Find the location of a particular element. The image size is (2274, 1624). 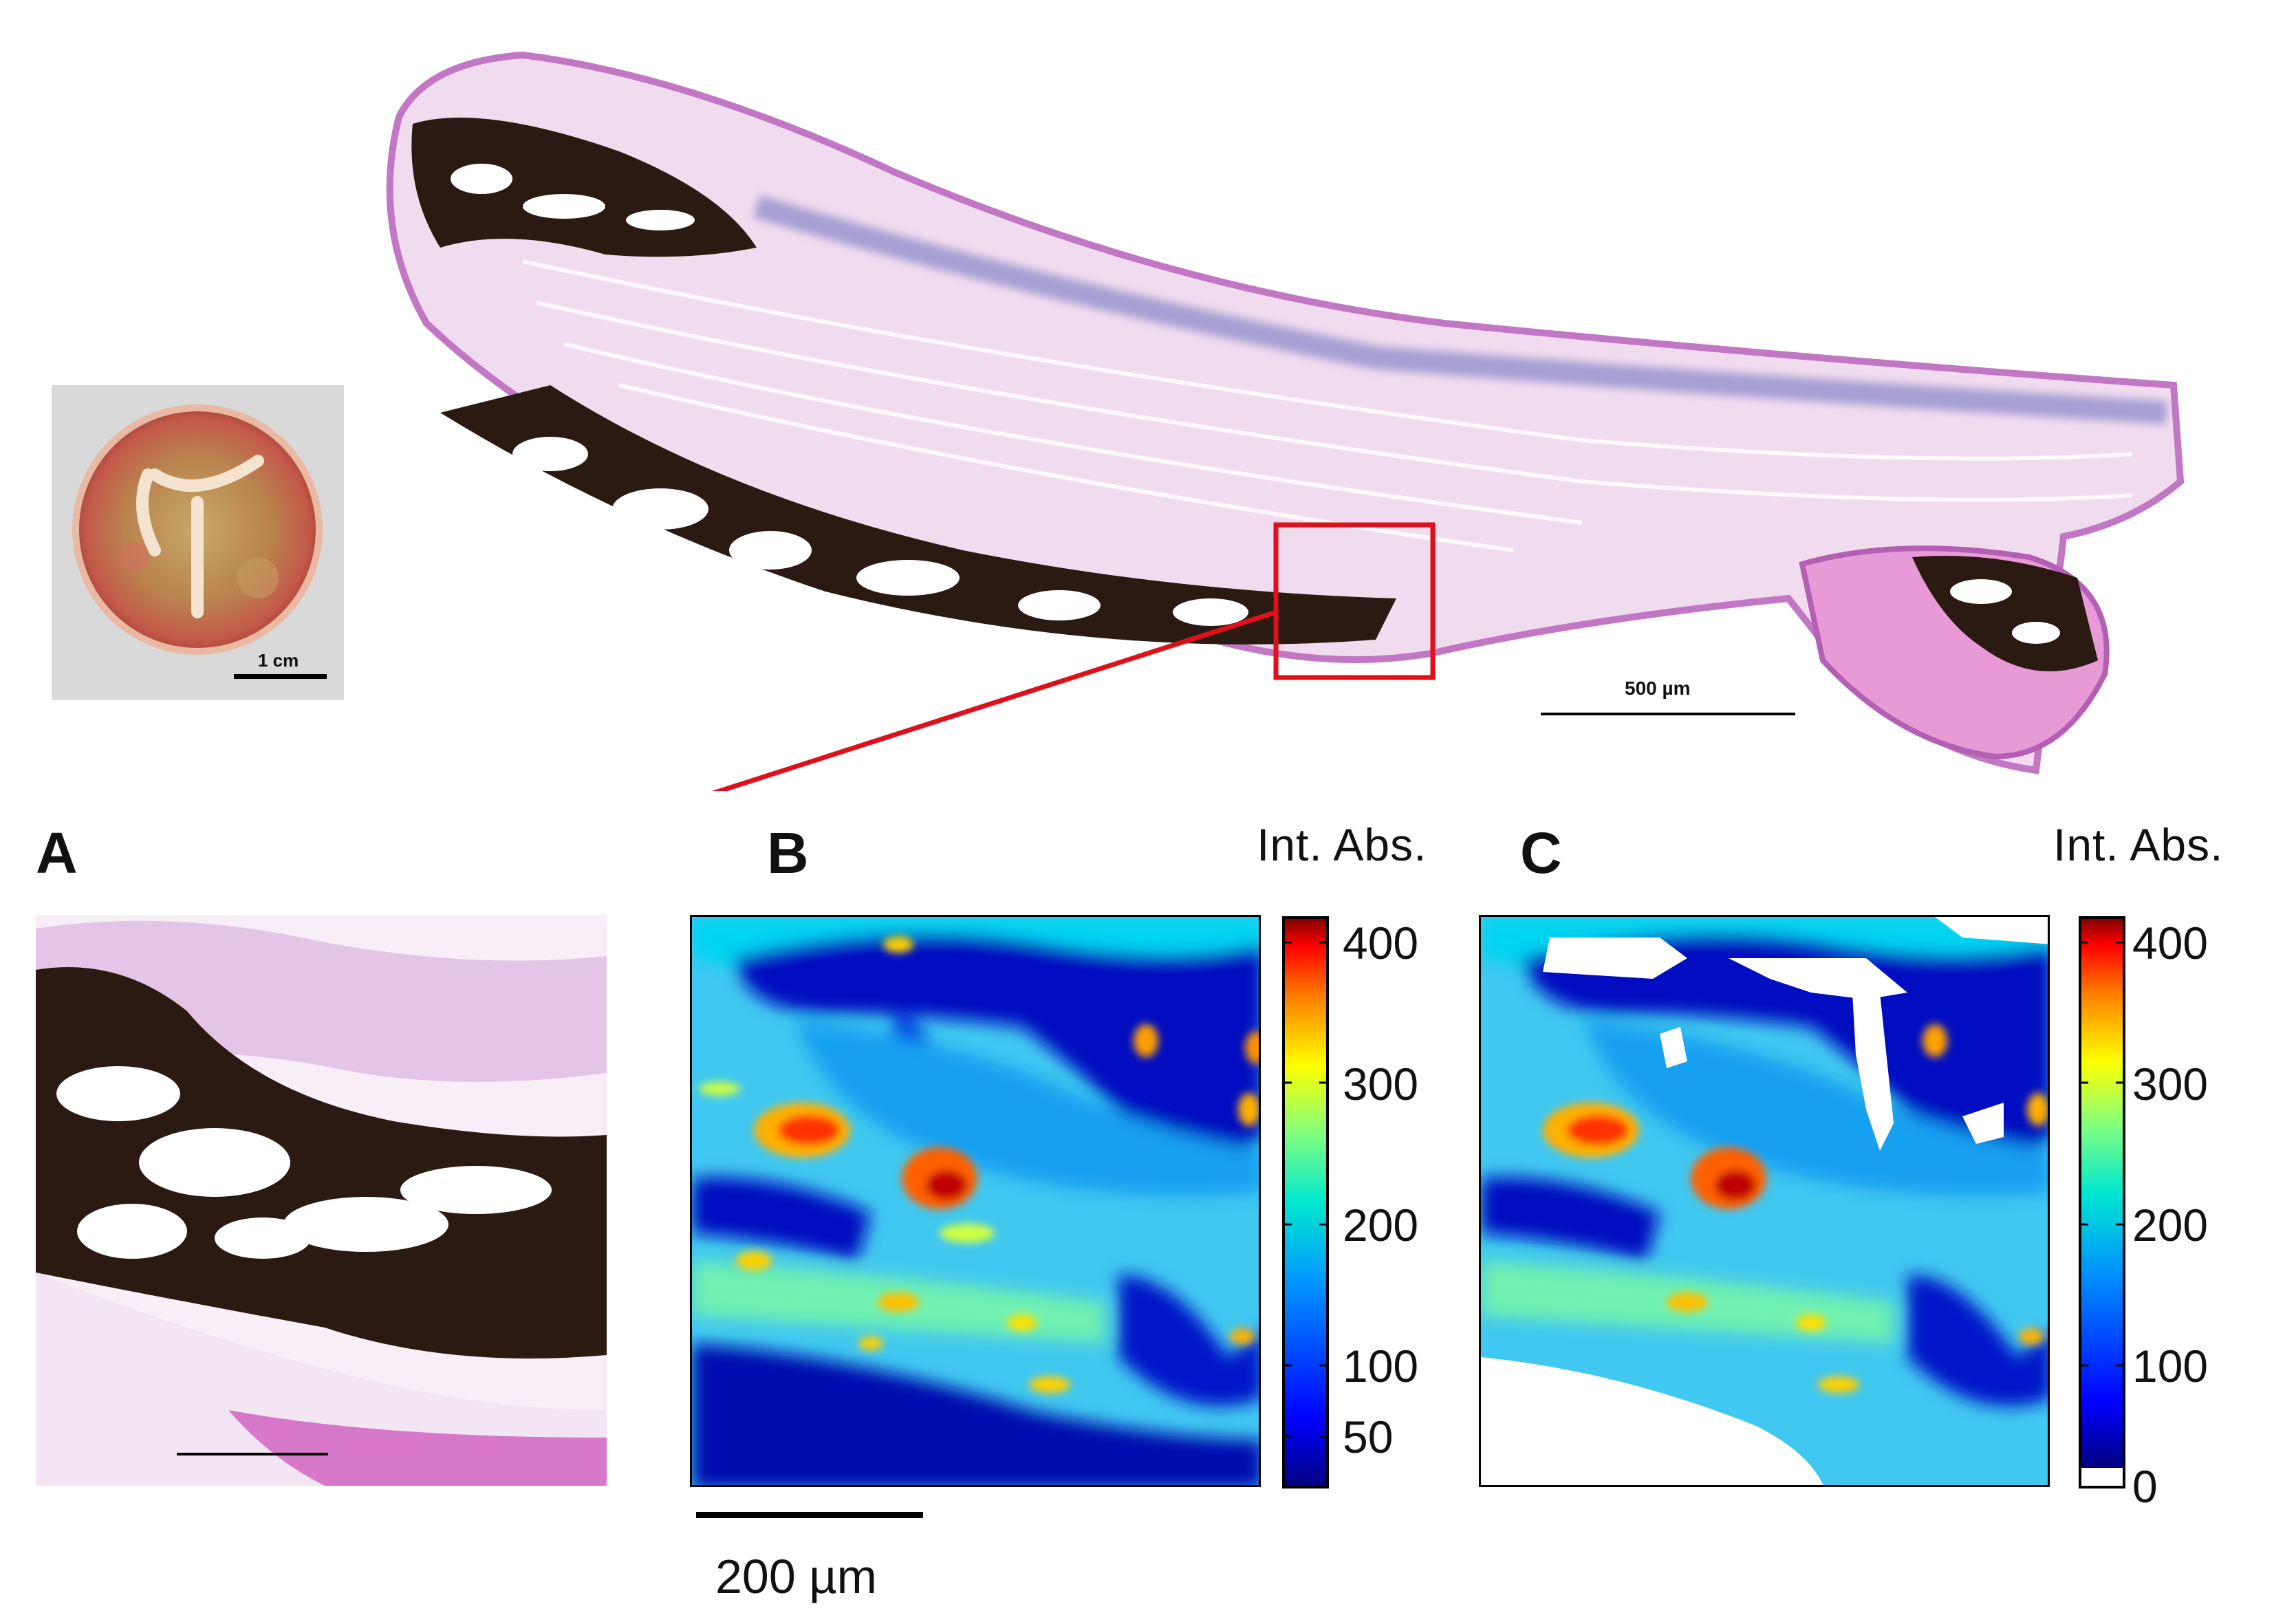

panel-c-heatmap-image is located at coordinates (1765, 1201).